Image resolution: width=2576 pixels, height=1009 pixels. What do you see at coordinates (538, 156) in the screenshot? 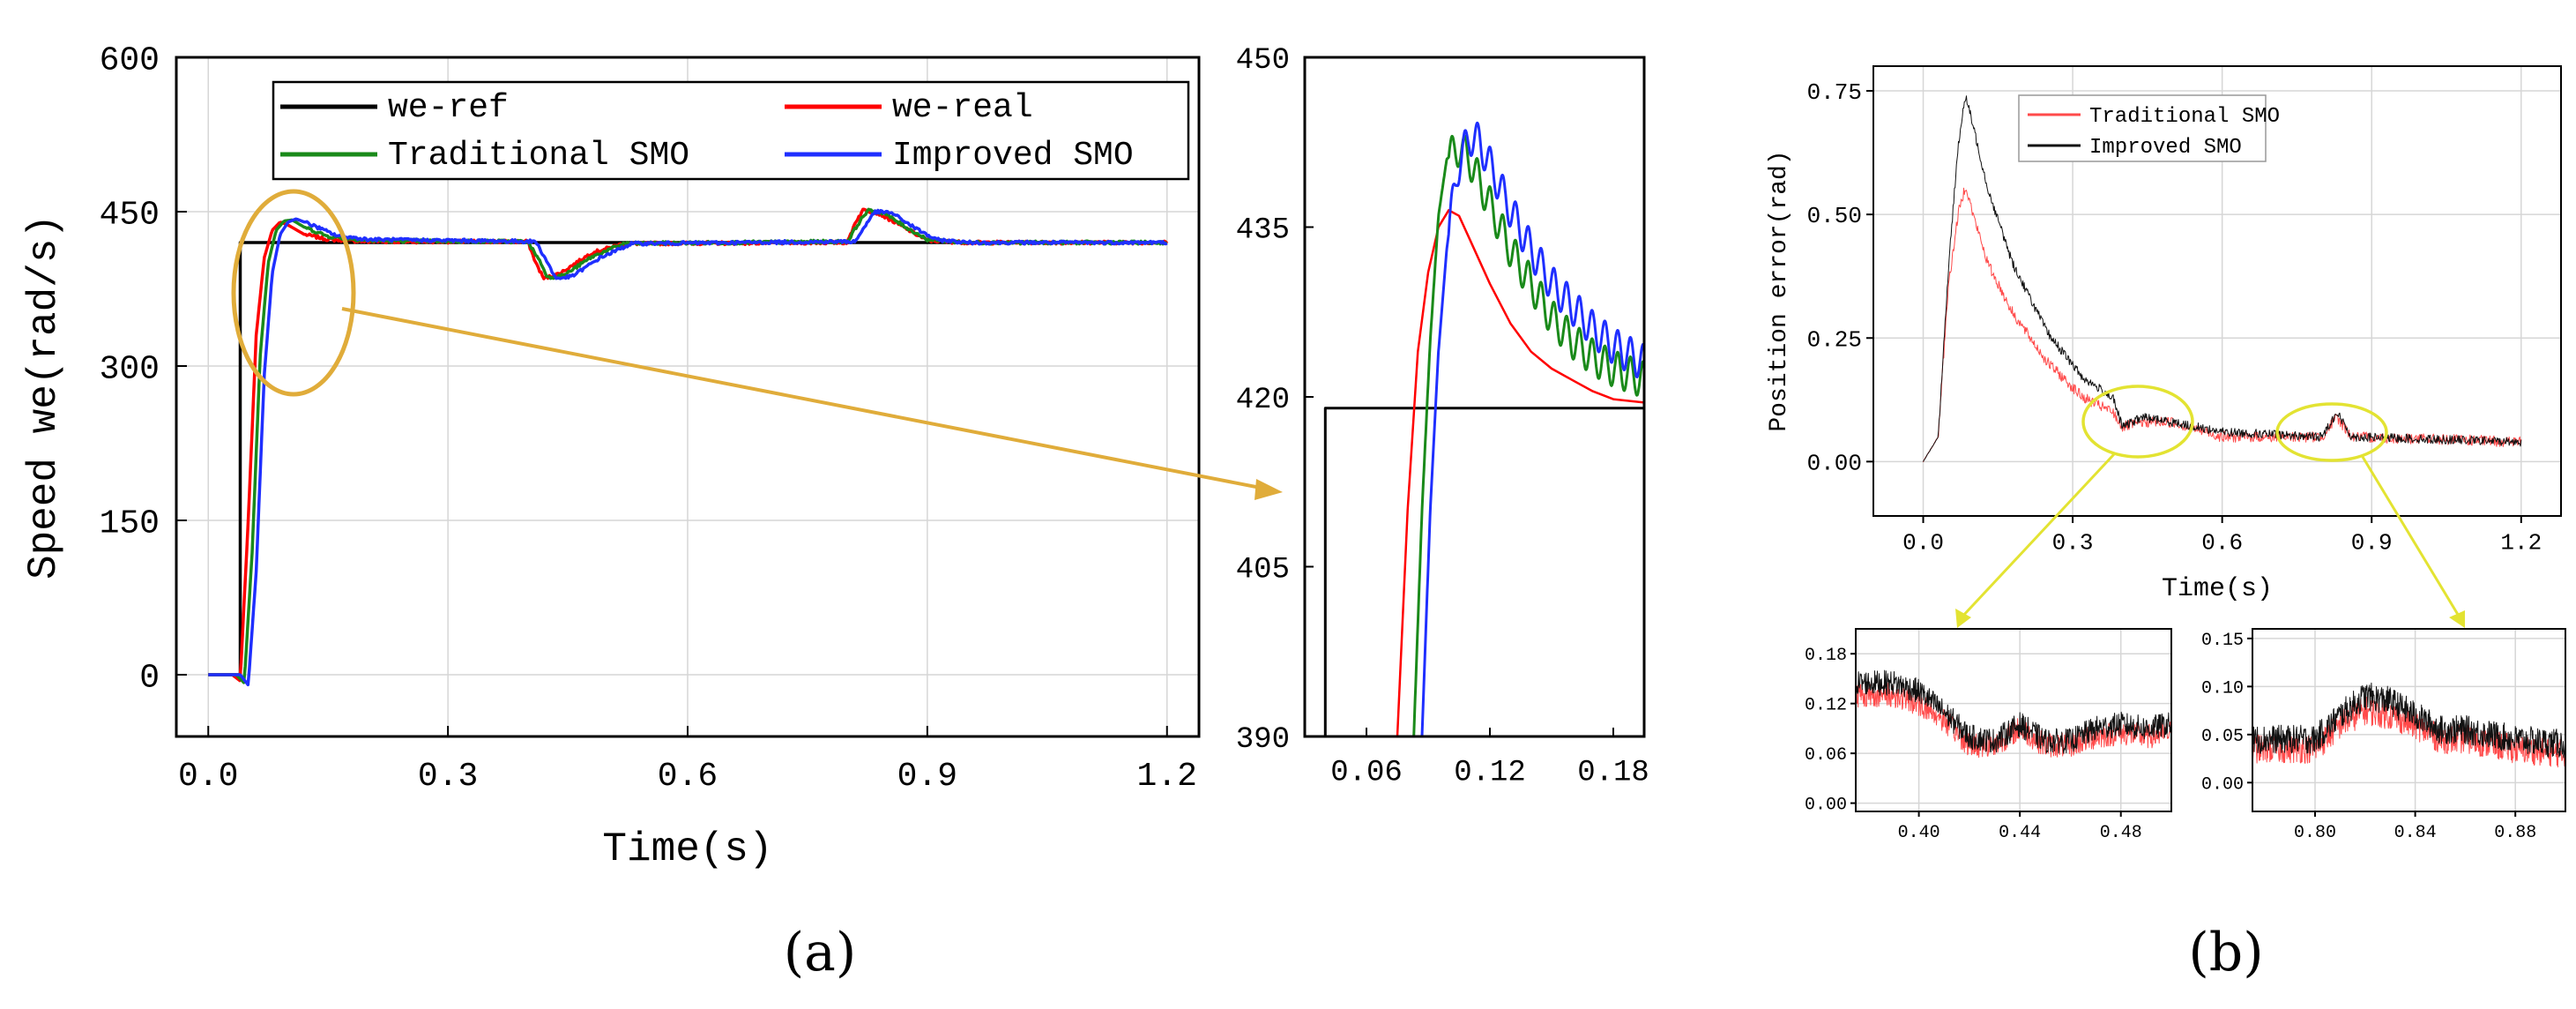
I see `legend-label-traditional-smo: Traditional SMO` at bounding box center [538, 156].